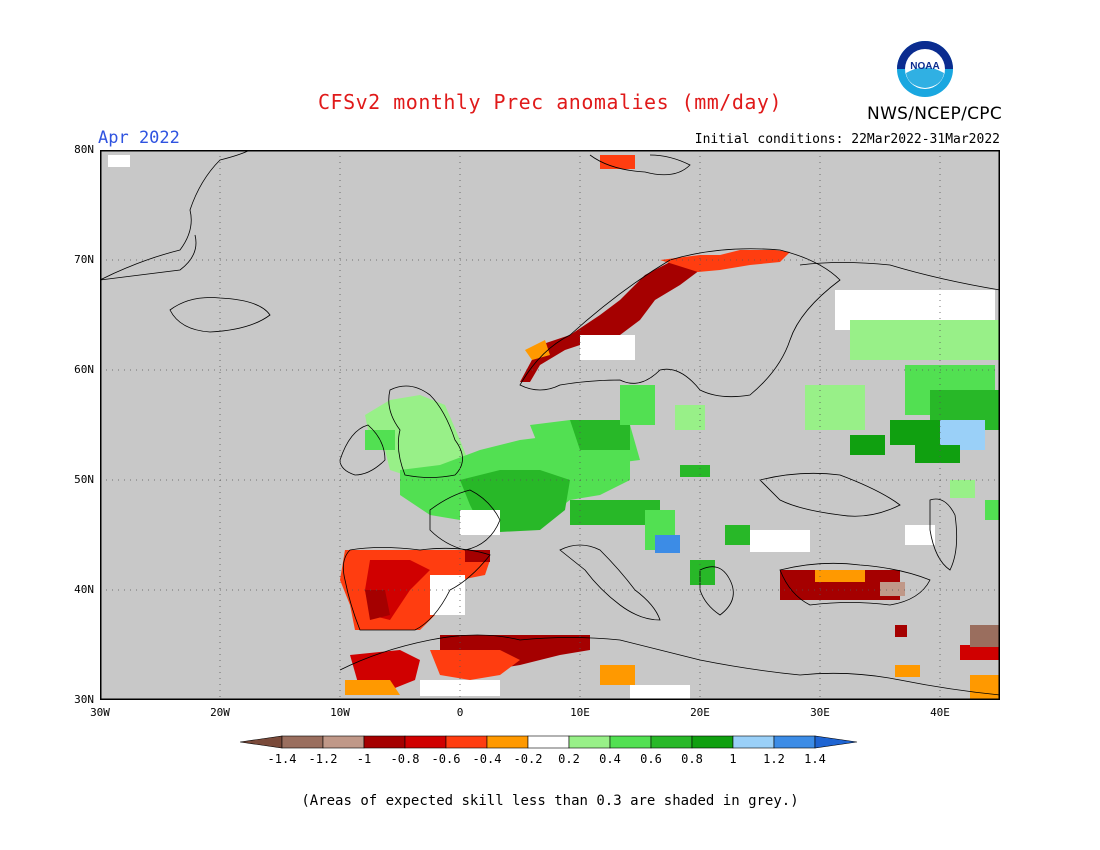  Describe the element at coordinates (537, 350) in the screenshot. I see `anomaly-norway-orange` at that location.